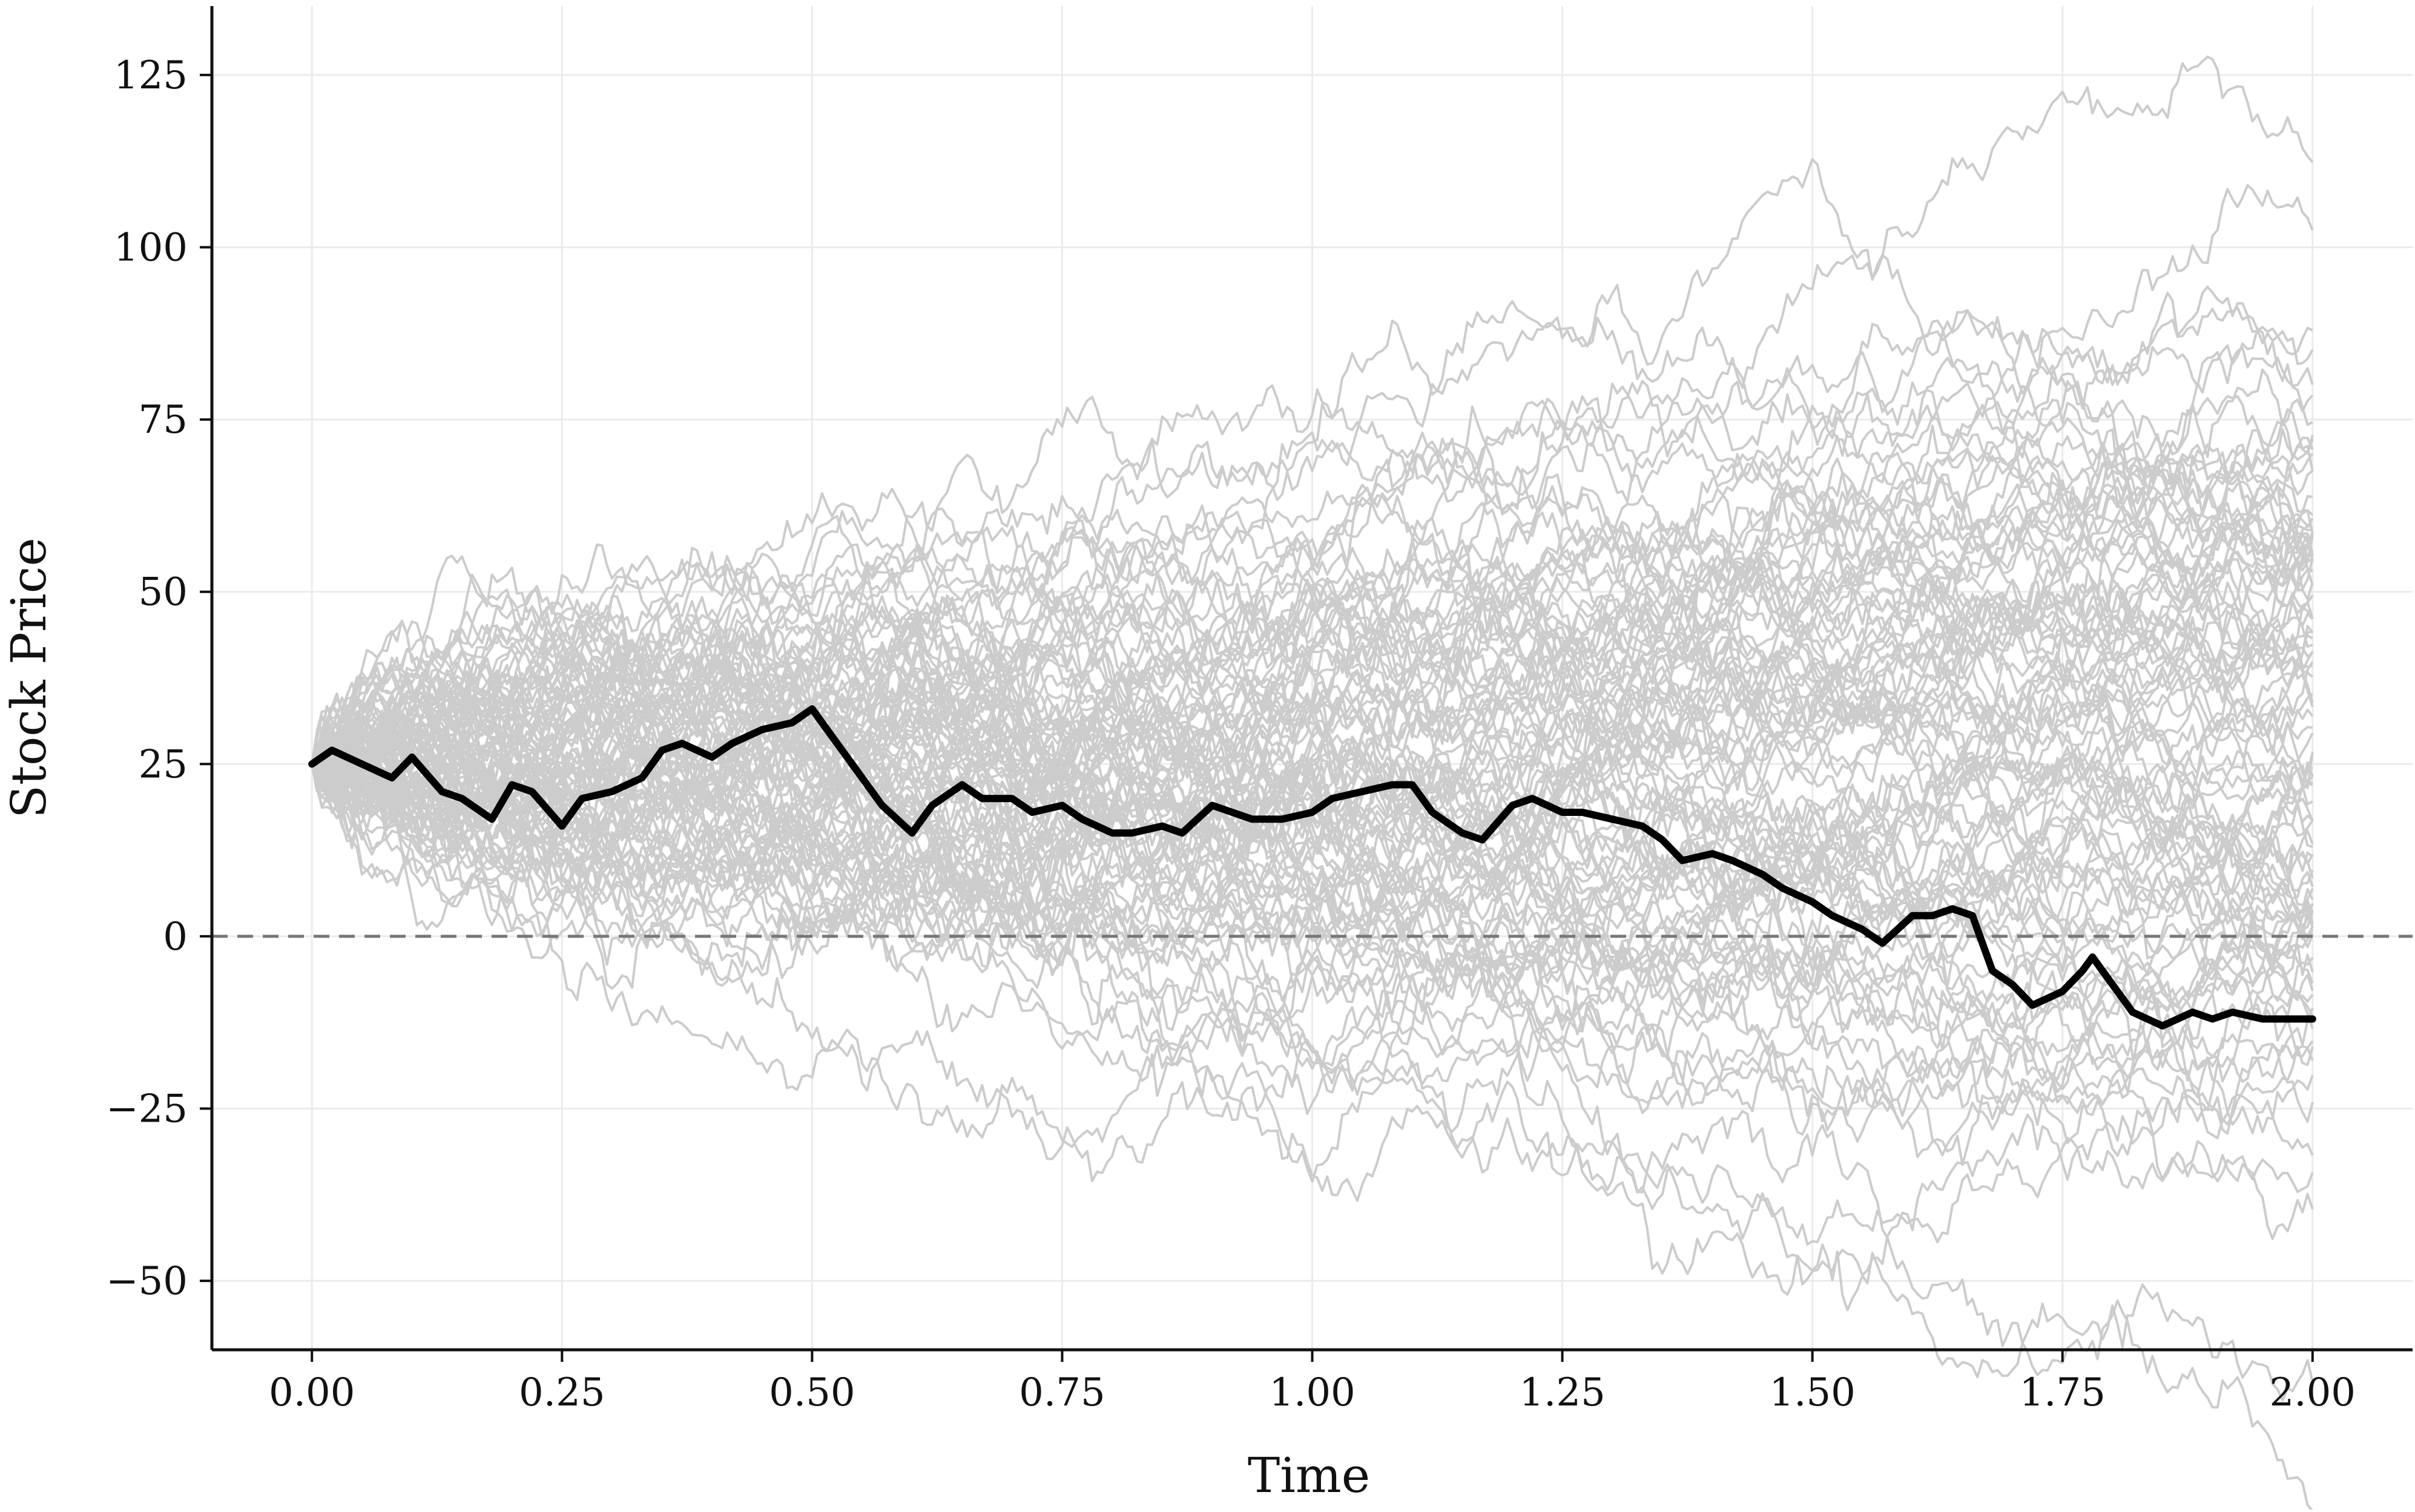 This screenshot has width=2415, height=1512. I want to click on x-tick-label-7: 1.75, so click(2062, 1392).